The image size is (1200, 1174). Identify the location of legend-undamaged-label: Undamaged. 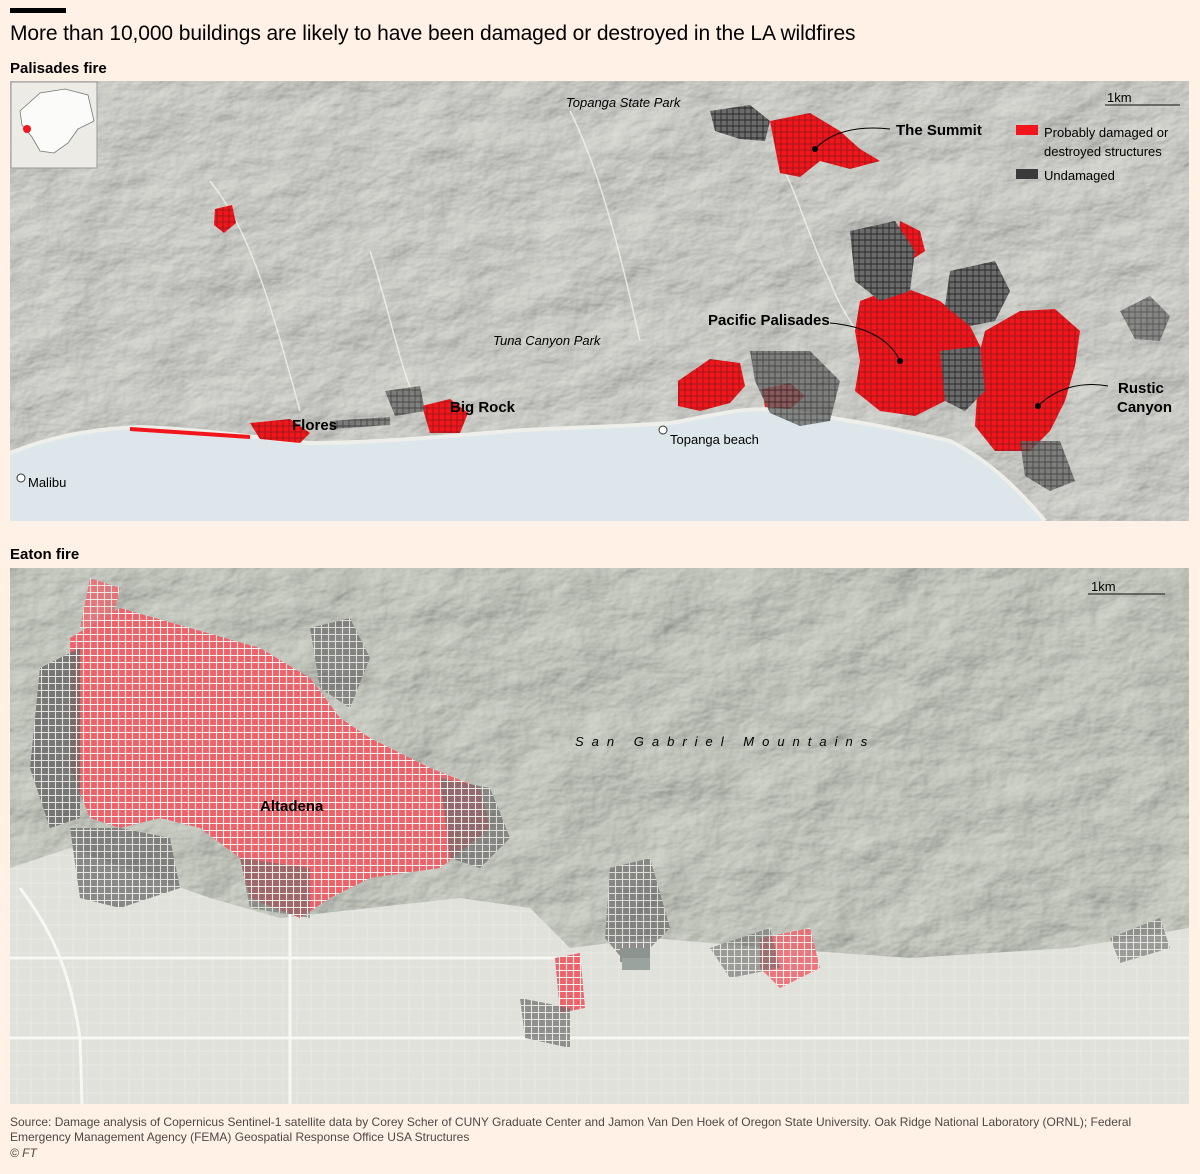
(1079, 175).